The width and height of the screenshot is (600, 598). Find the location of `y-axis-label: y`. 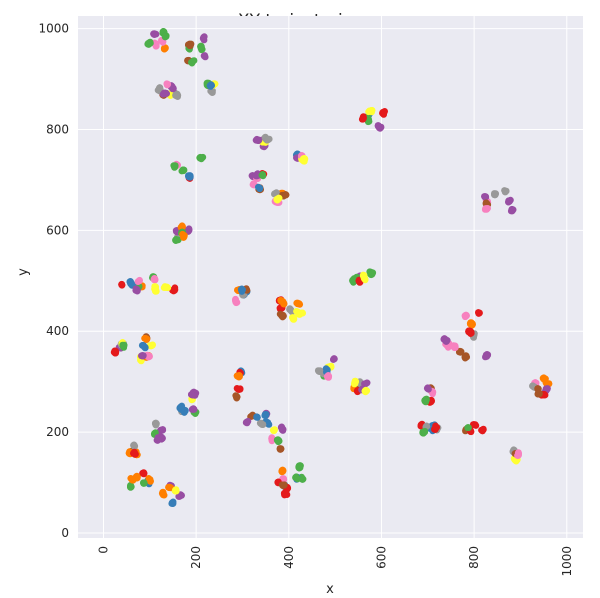

y-axis-label: y is located at coordinates (23, 272).